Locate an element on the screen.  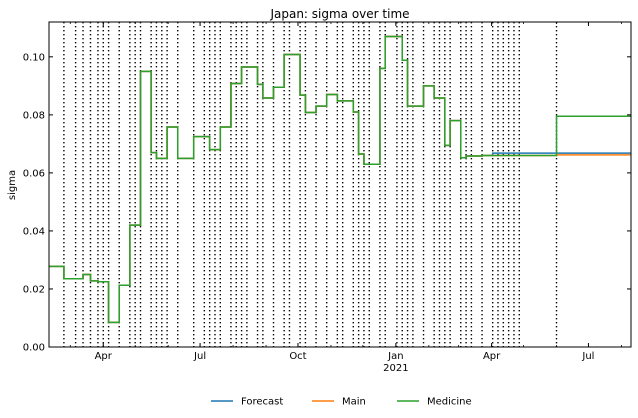
legend-label-forecast: Forecast is located at coordinates (262, 402).